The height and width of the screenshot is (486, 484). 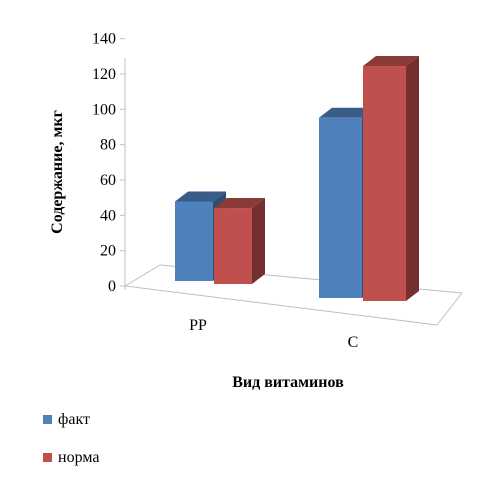 What do you see at coordinates (108, 215) in the screenshot?
I see `y-tick-label: 40` at bounding box center [108, 215].